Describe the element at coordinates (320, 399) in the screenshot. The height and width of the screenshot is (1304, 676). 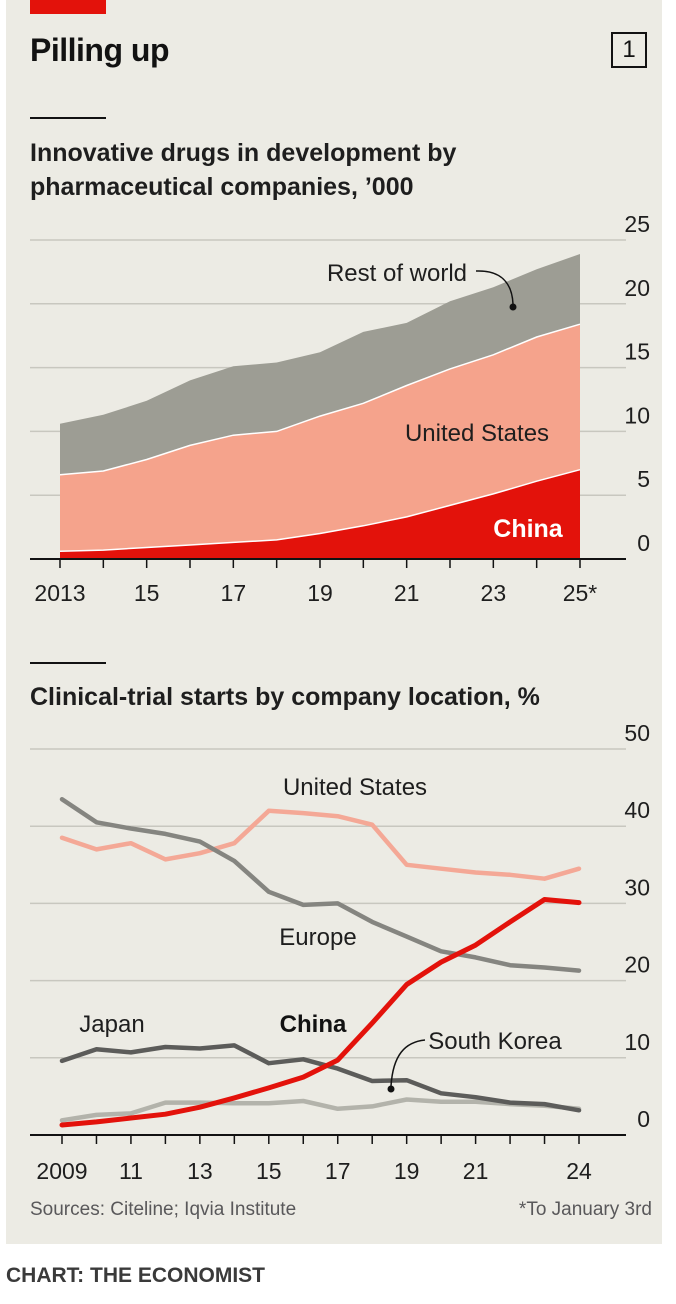
I see `area-boundary-united-states` at that location.